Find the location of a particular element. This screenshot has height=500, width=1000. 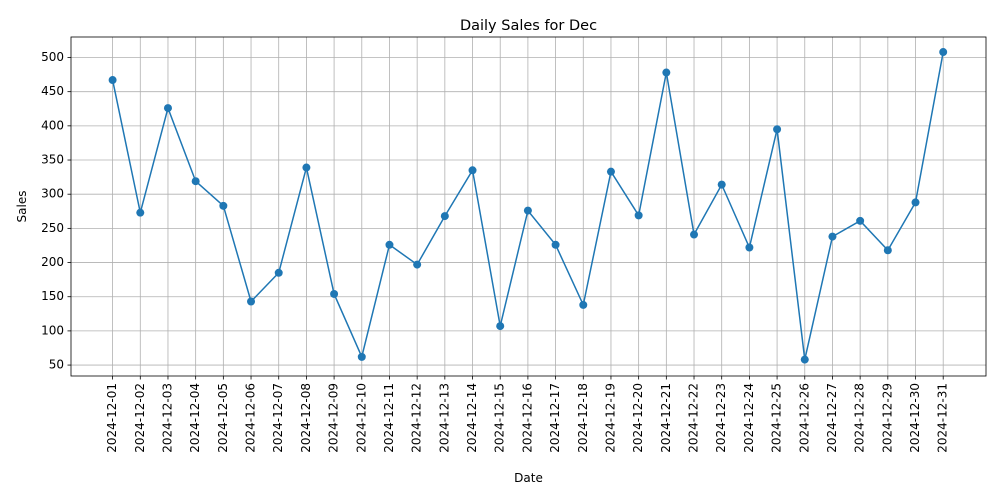

x-tick-label: 2024-12-23 is located at coordinates (721, 418).